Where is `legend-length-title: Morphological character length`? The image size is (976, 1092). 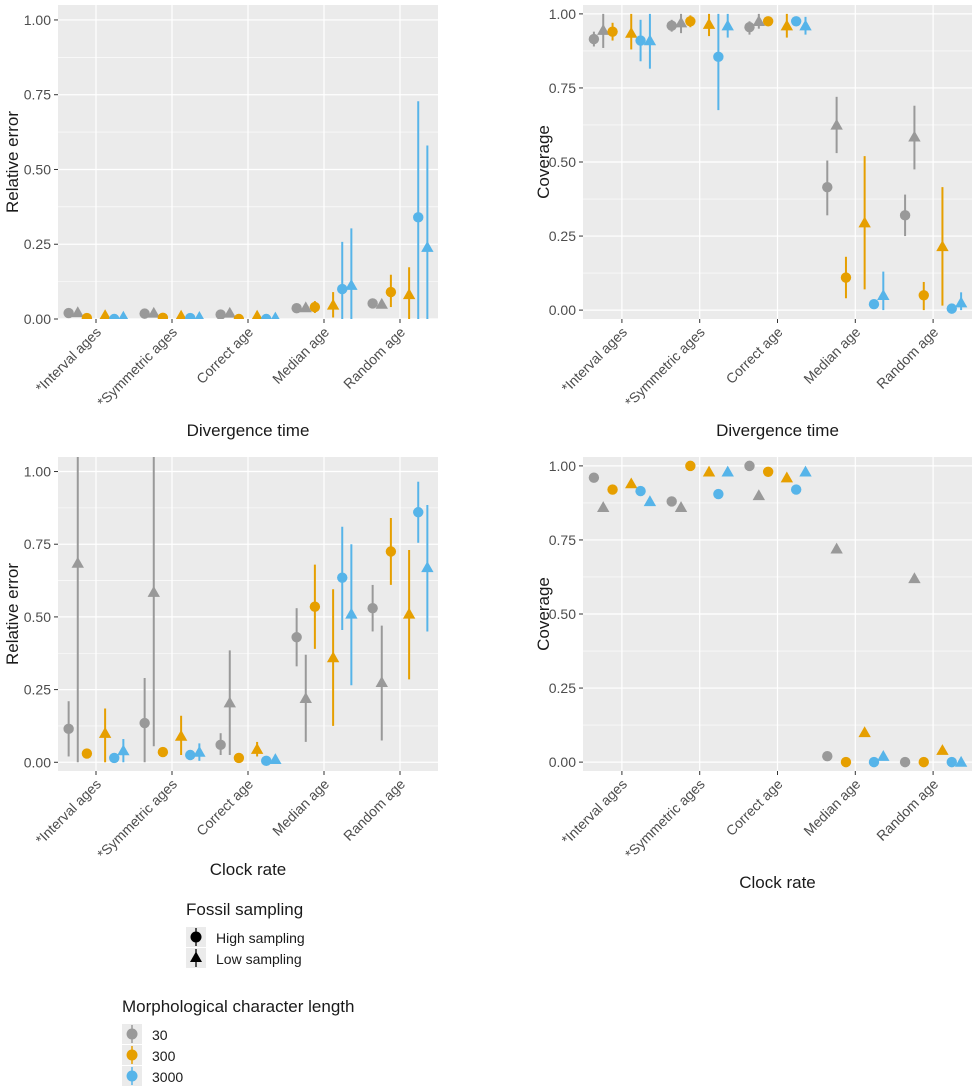 legend-length-title: Morphological character length is located at coordinates (238, 1006).